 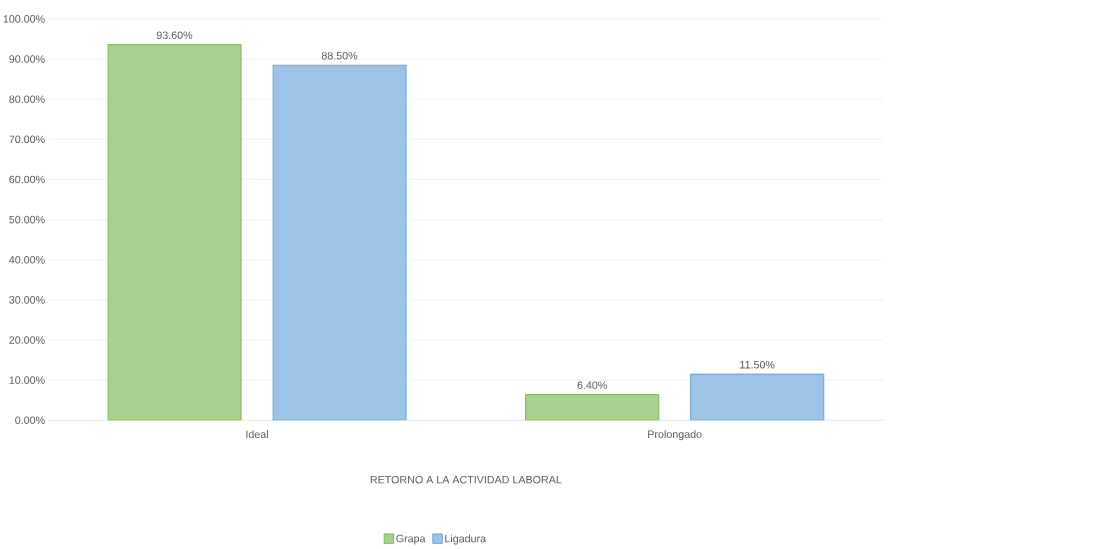 I want to click on legend-label: Ligadura, so click(x=466, y=539).